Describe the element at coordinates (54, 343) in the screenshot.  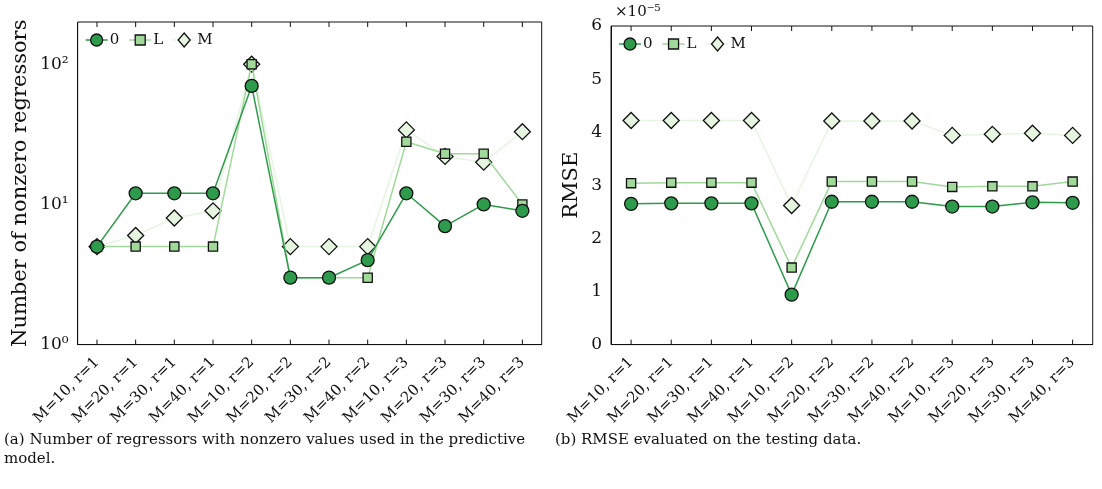
I see `y-tick-label: 10⁰` at that location.